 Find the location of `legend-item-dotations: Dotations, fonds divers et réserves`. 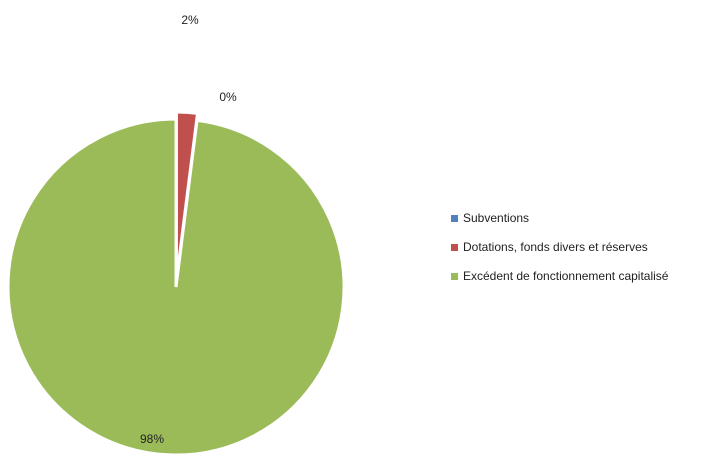

legend-item-dotations: Dotations, fonds divers et réserves is located at coordinates (559, 247).